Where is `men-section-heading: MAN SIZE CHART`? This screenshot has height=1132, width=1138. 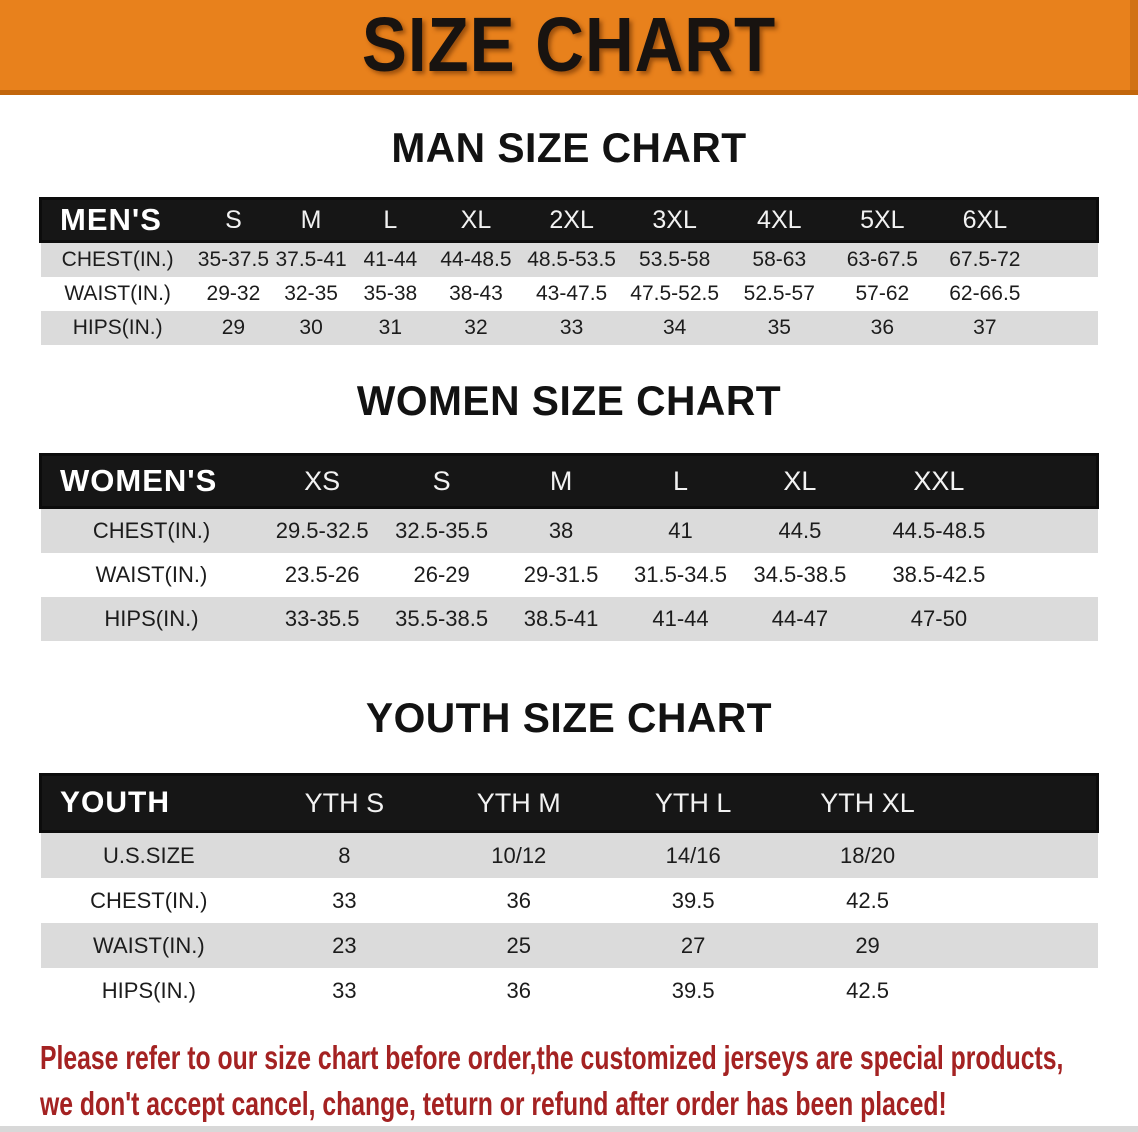
men-section-heading: MAN SIZE CHART is located at coordinates (569, 147).